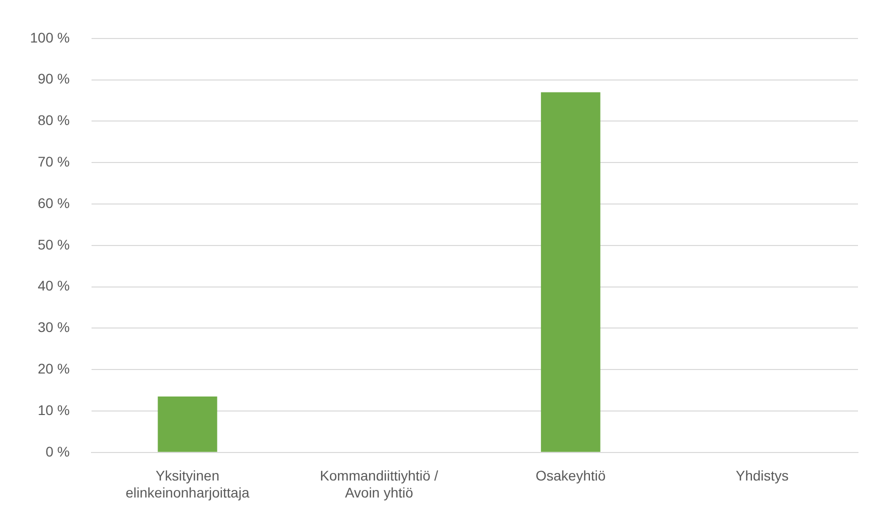 The height and width of the screenshot is (526, 876). What do you see at coordinates (50, 37) in the screenshot?
I see `y-tick-label: 100 %` at bounding box center [50, 37].